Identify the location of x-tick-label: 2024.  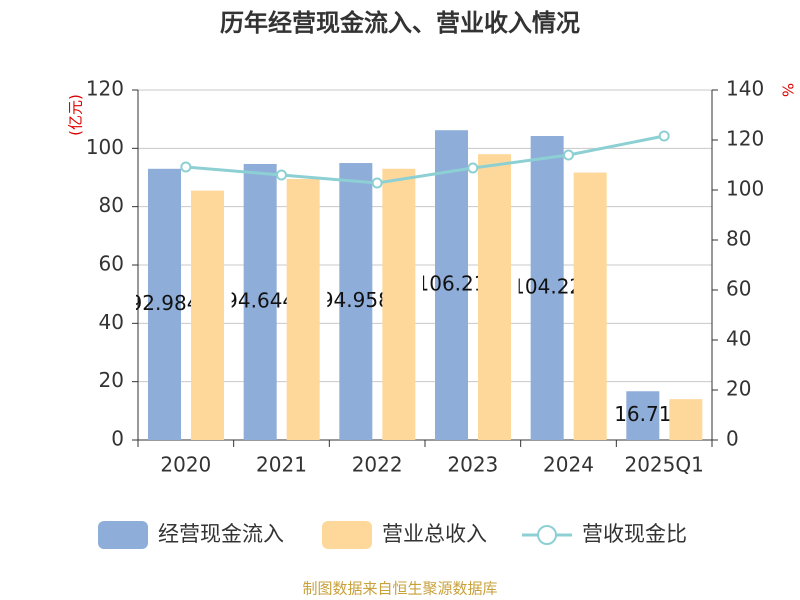
(568, 465).